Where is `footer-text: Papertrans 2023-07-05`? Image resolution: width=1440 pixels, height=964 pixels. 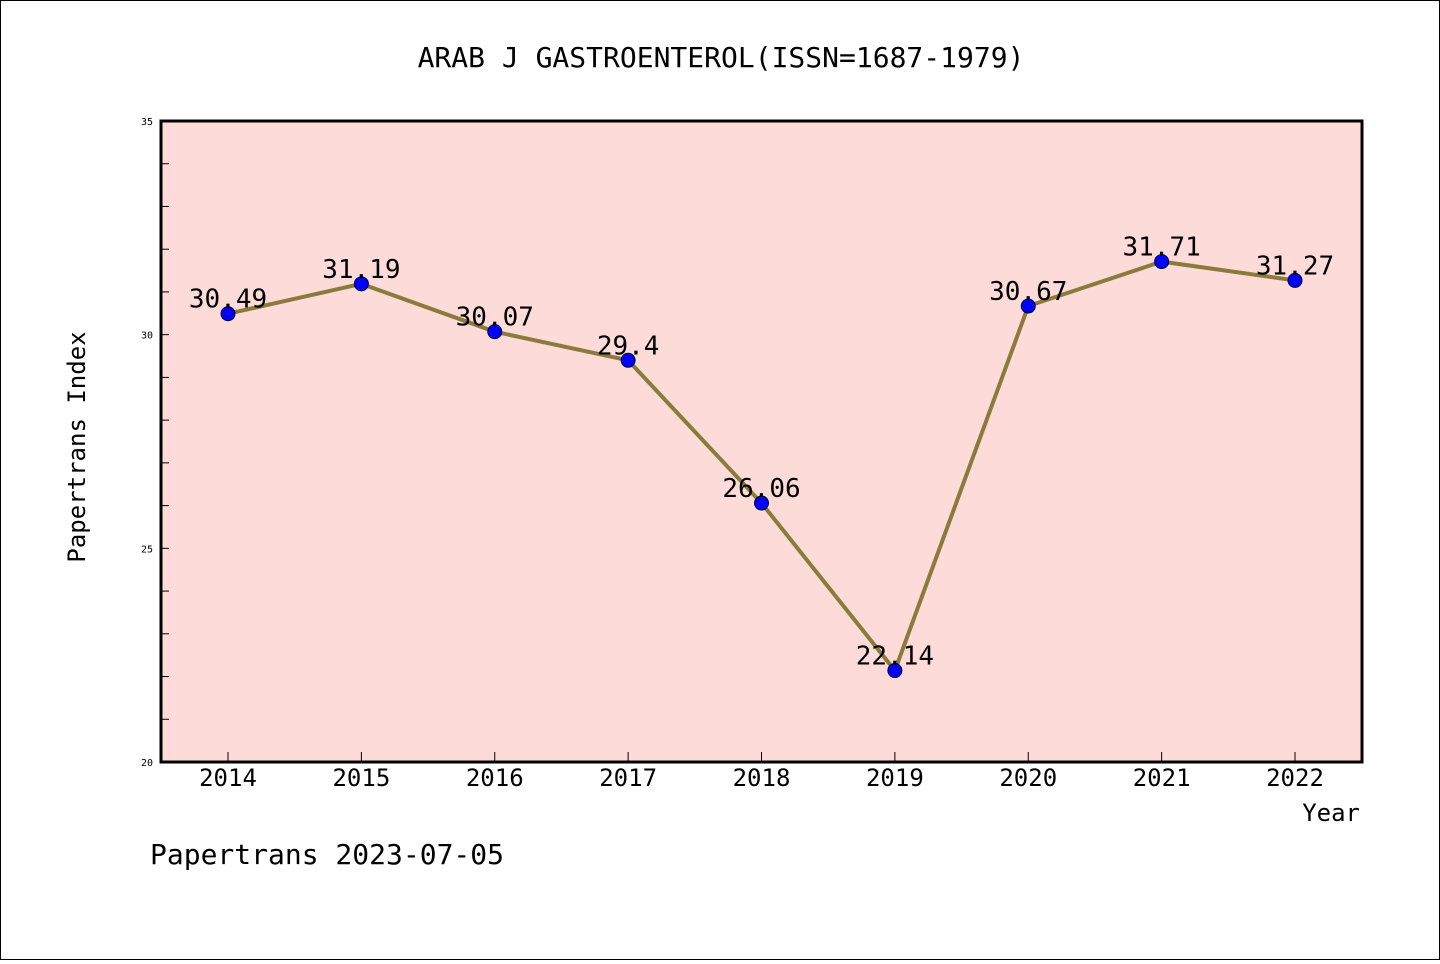 footer-text: Papertrans 2023-07-05 is located at coordinates (327, 854).